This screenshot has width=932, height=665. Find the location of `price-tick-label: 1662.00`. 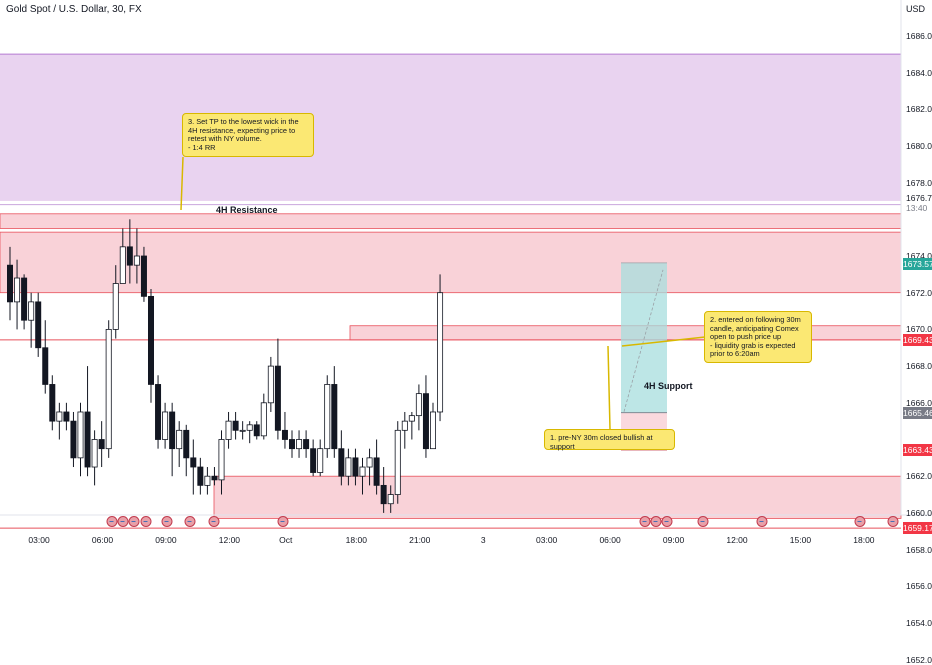

price-tick-label: 1662.00 is located at coordinates (919, 476).